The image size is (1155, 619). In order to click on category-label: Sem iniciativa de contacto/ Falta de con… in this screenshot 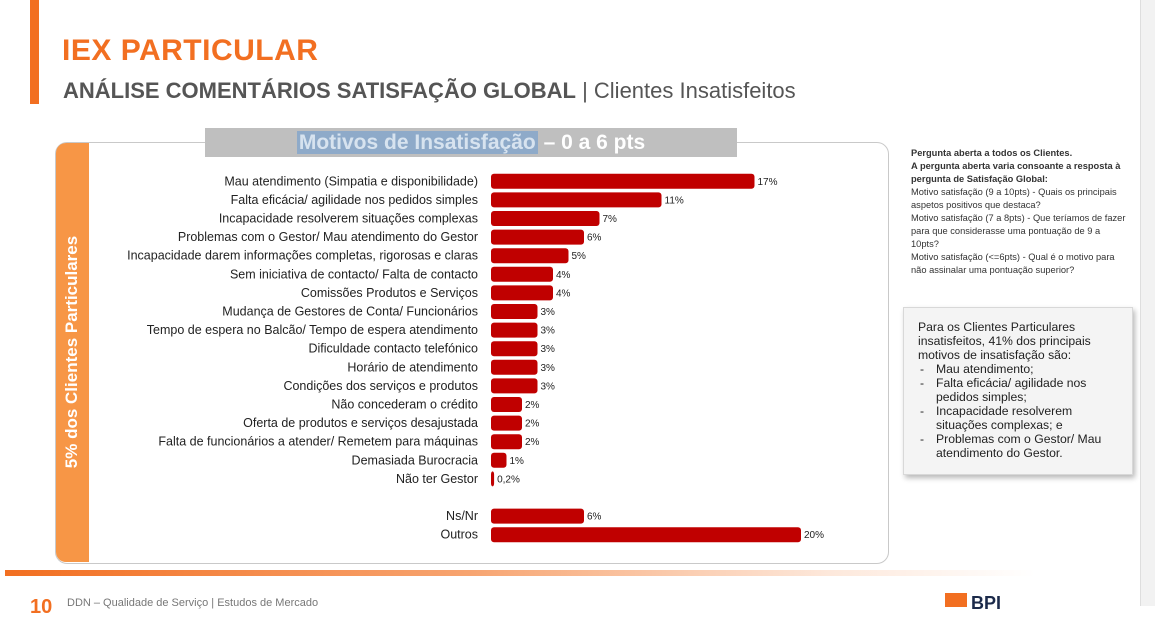, I will do `click(354, 274)`.